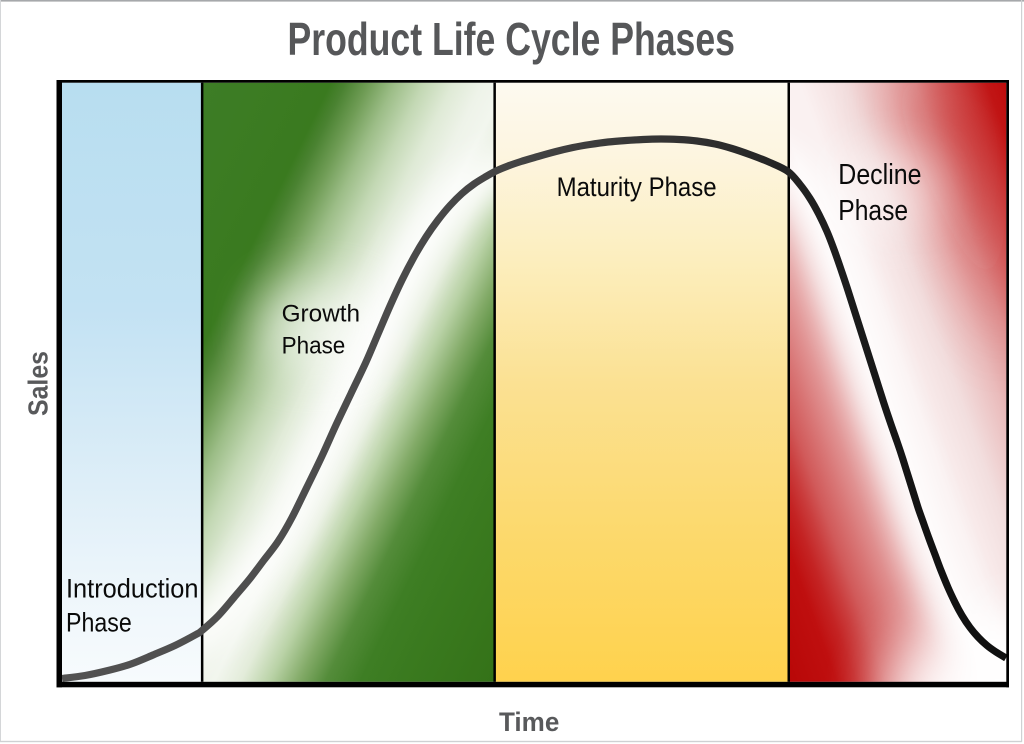 This screenshot has height=744, width=1024. Describe the element at coordinates (132, 589) in the screenshot. I see `svg-text: Introduction` at that location.